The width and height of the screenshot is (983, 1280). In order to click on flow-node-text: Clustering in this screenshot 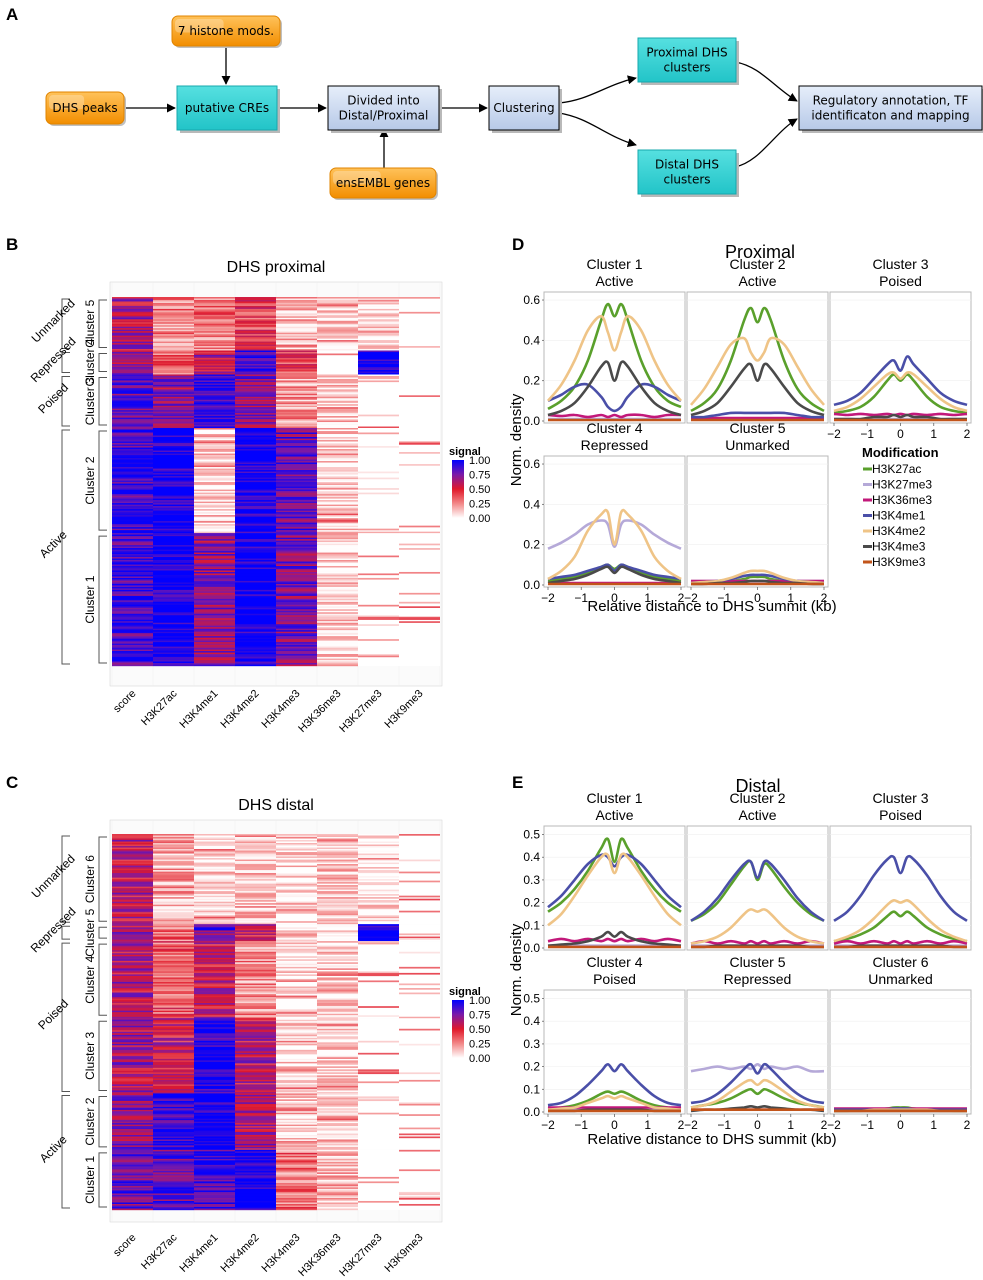, I will do `click(523, 108)`.